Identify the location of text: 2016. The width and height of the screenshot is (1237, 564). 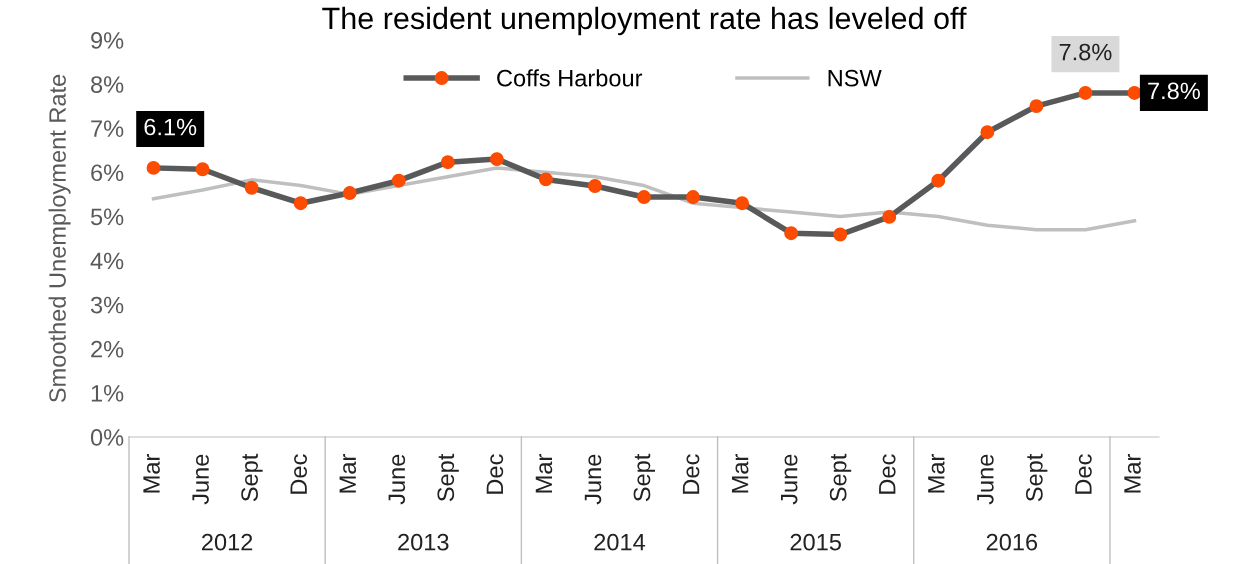
(1012, 542).